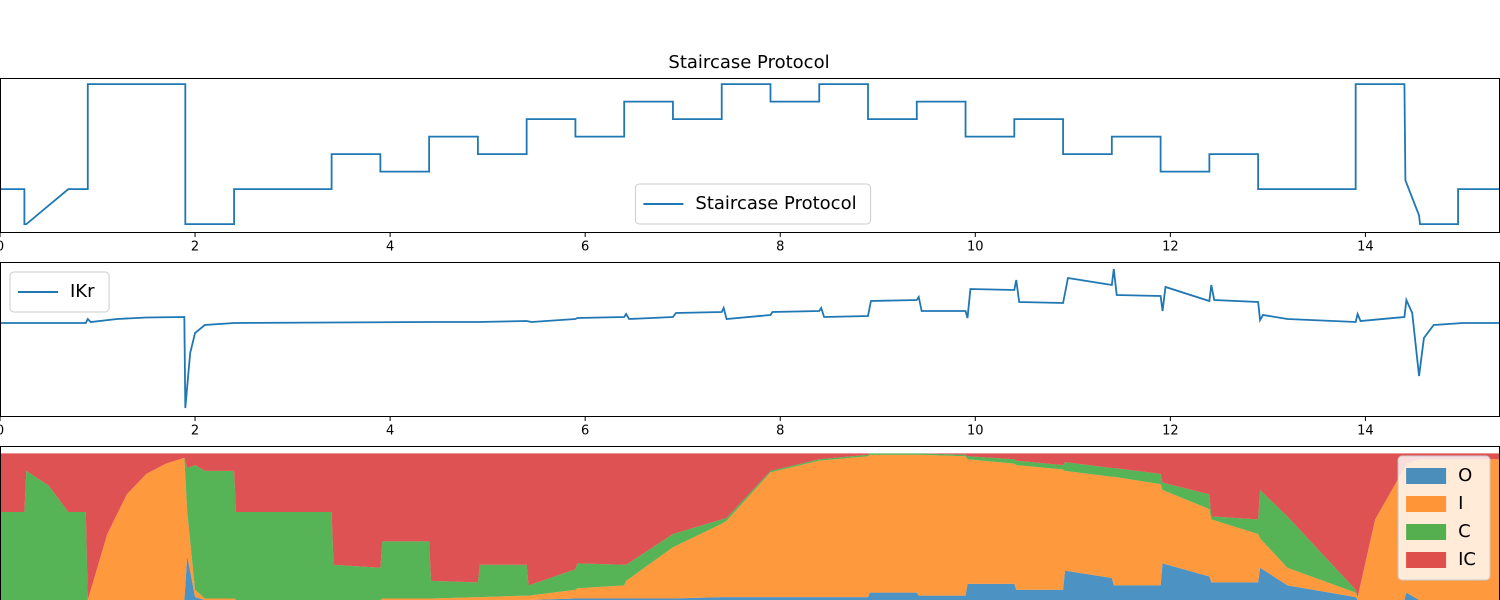 The image size is (1500, 600). I want to click on legend-label: IC, so click(1467, 559).